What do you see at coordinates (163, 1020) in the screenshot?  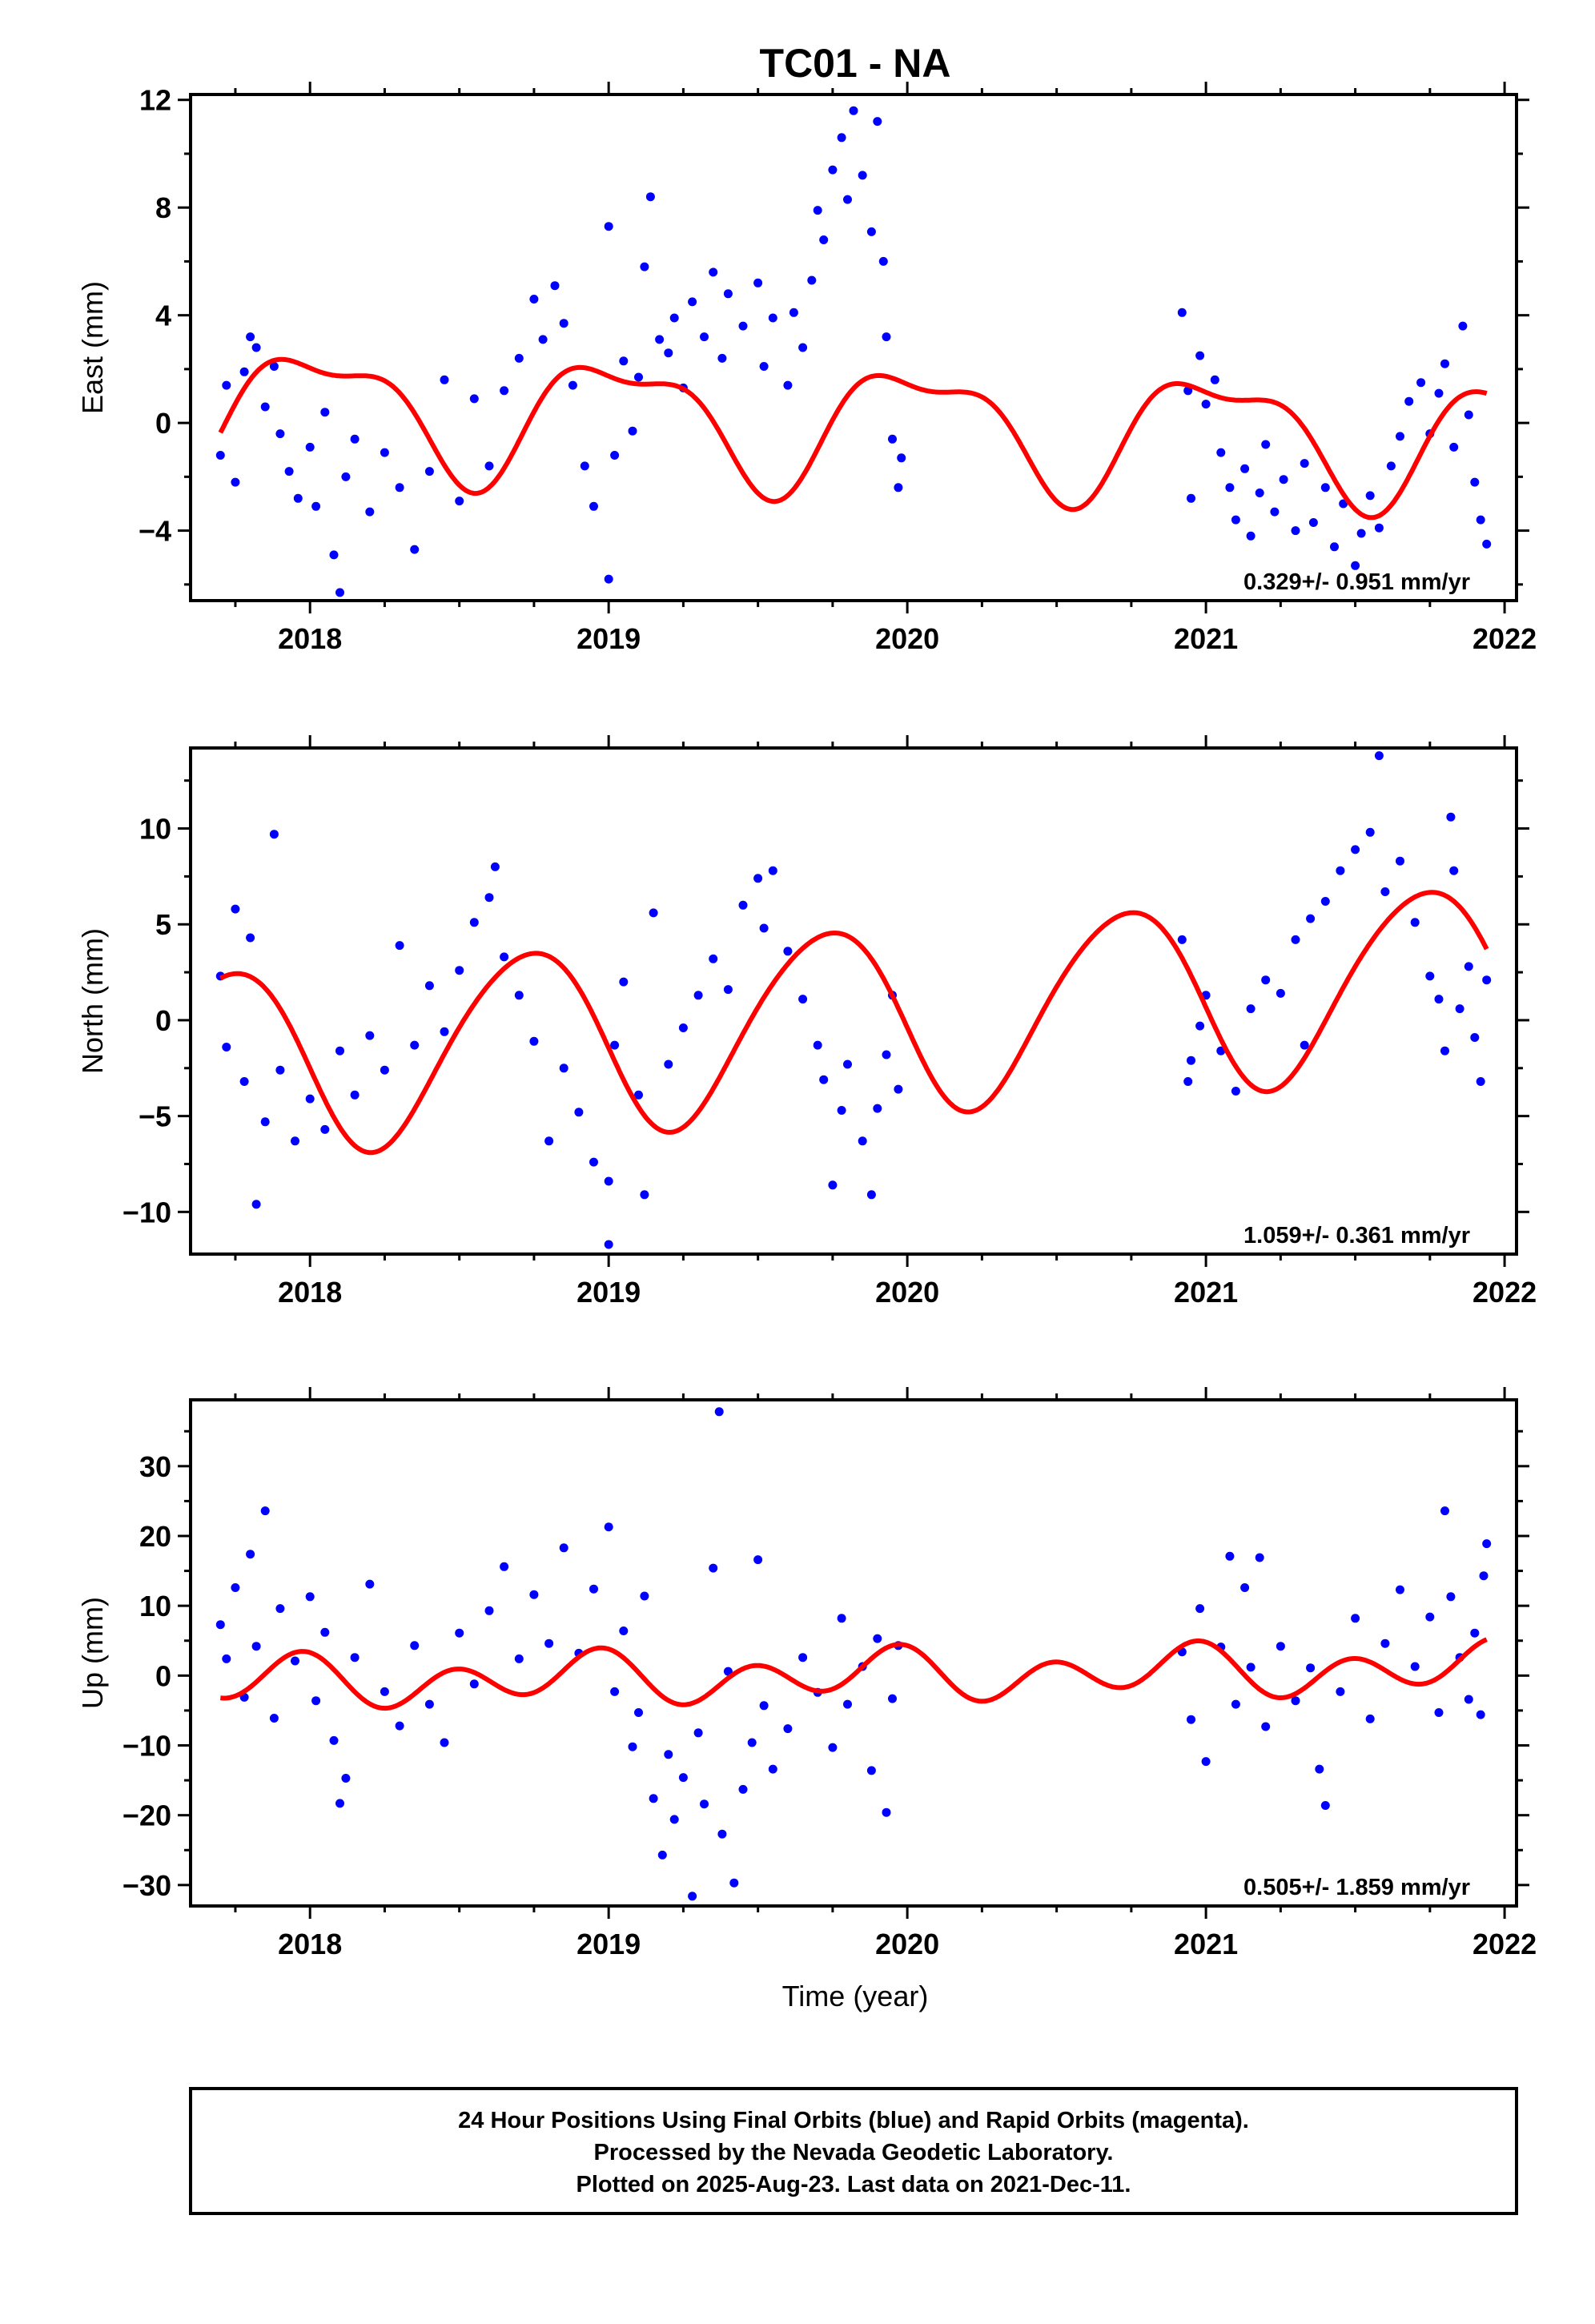 I see `north-y-tick-label: 0` at bounding box center [163, 1020].